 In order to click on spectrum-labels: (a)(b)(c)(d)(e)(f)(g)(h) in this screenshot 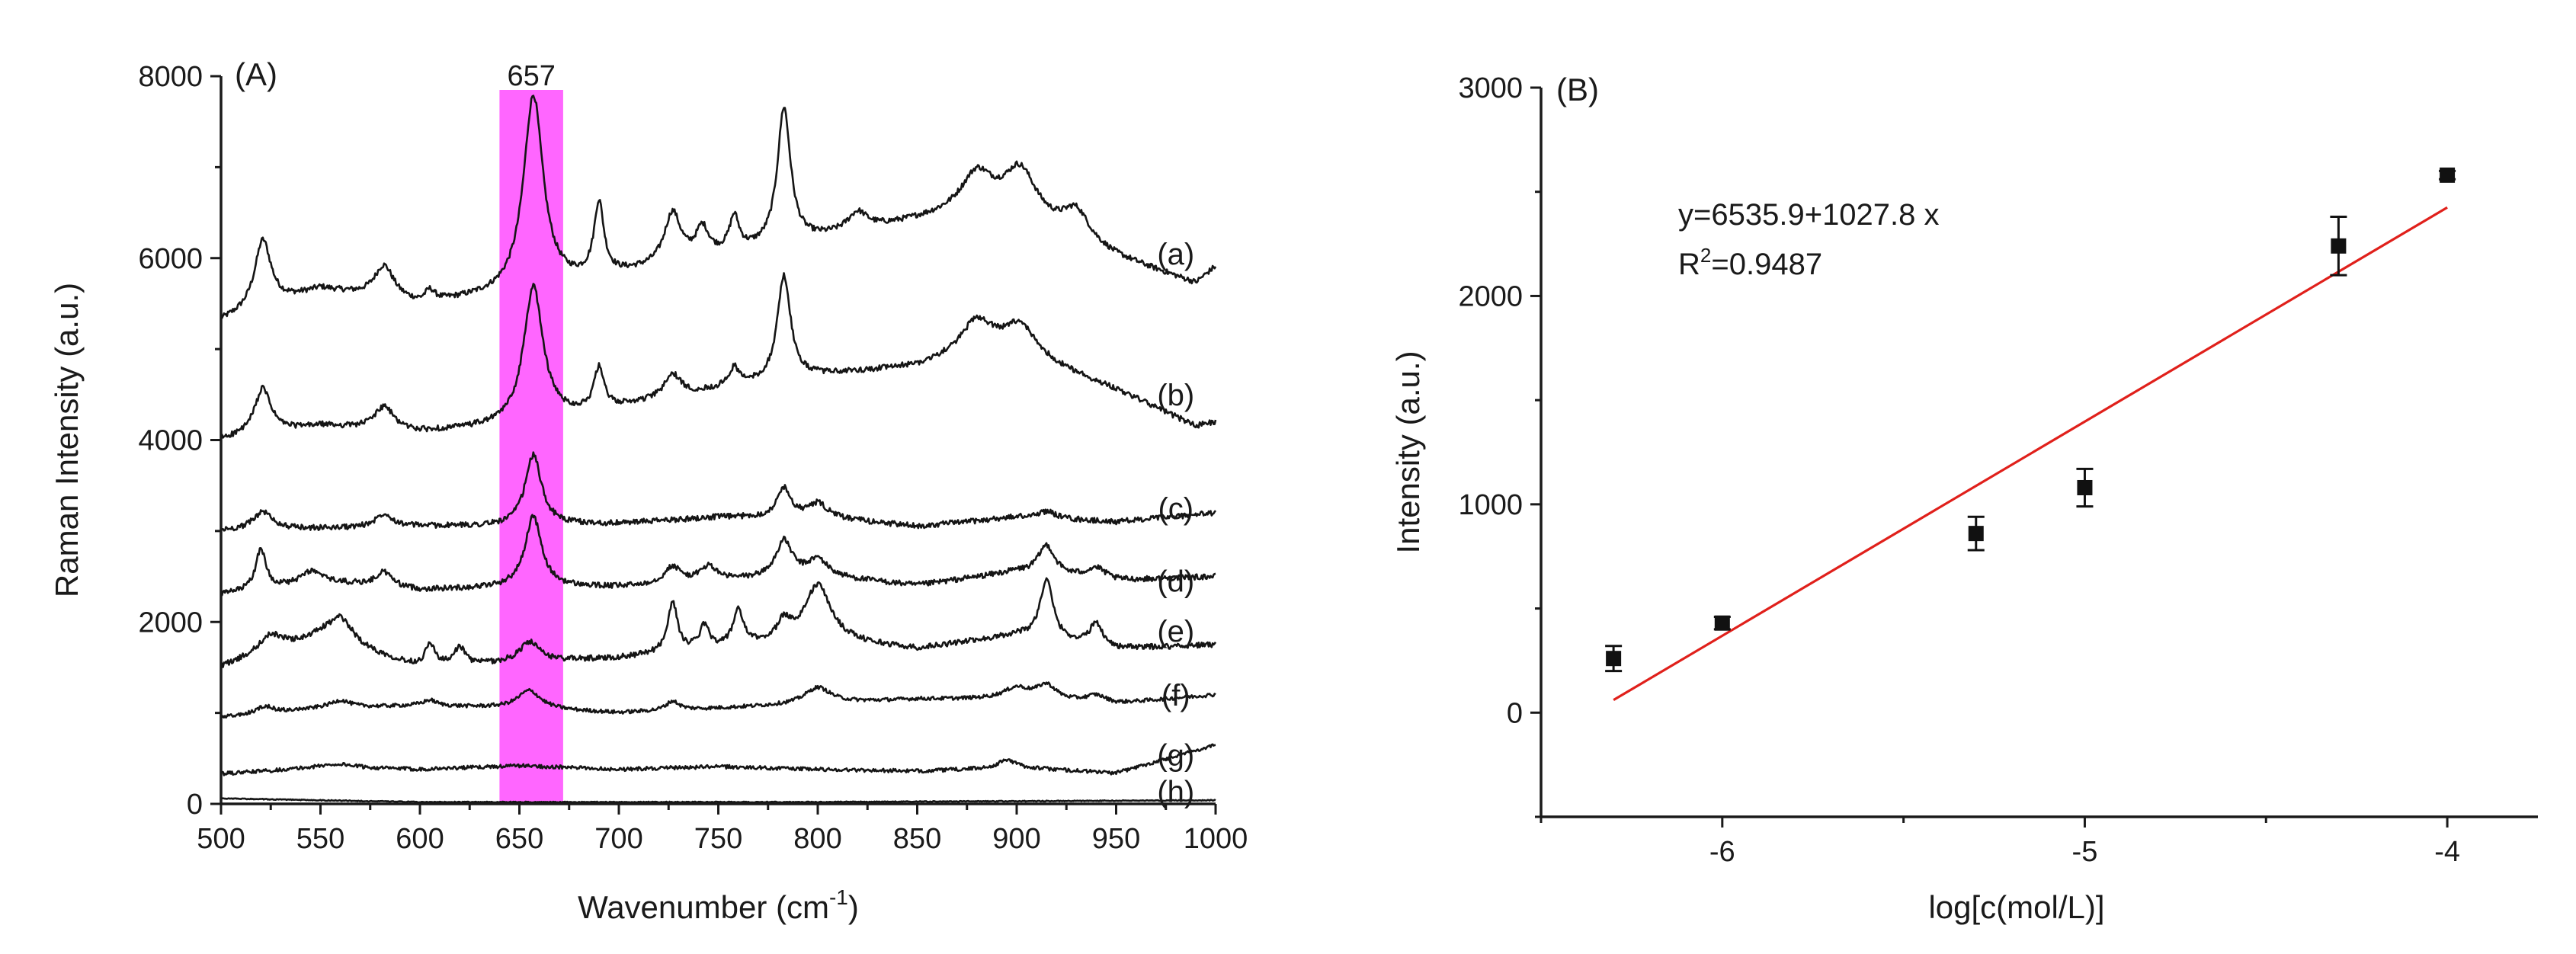, I will do `click(1175, 523)`.